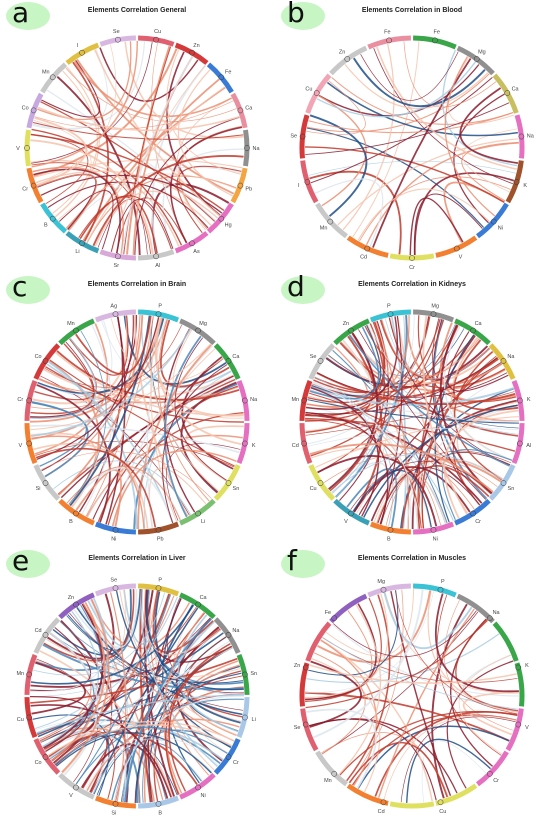  Describe the element at coordinates (293, 137) in the screenshot. I see `element-label: Se` at that location.